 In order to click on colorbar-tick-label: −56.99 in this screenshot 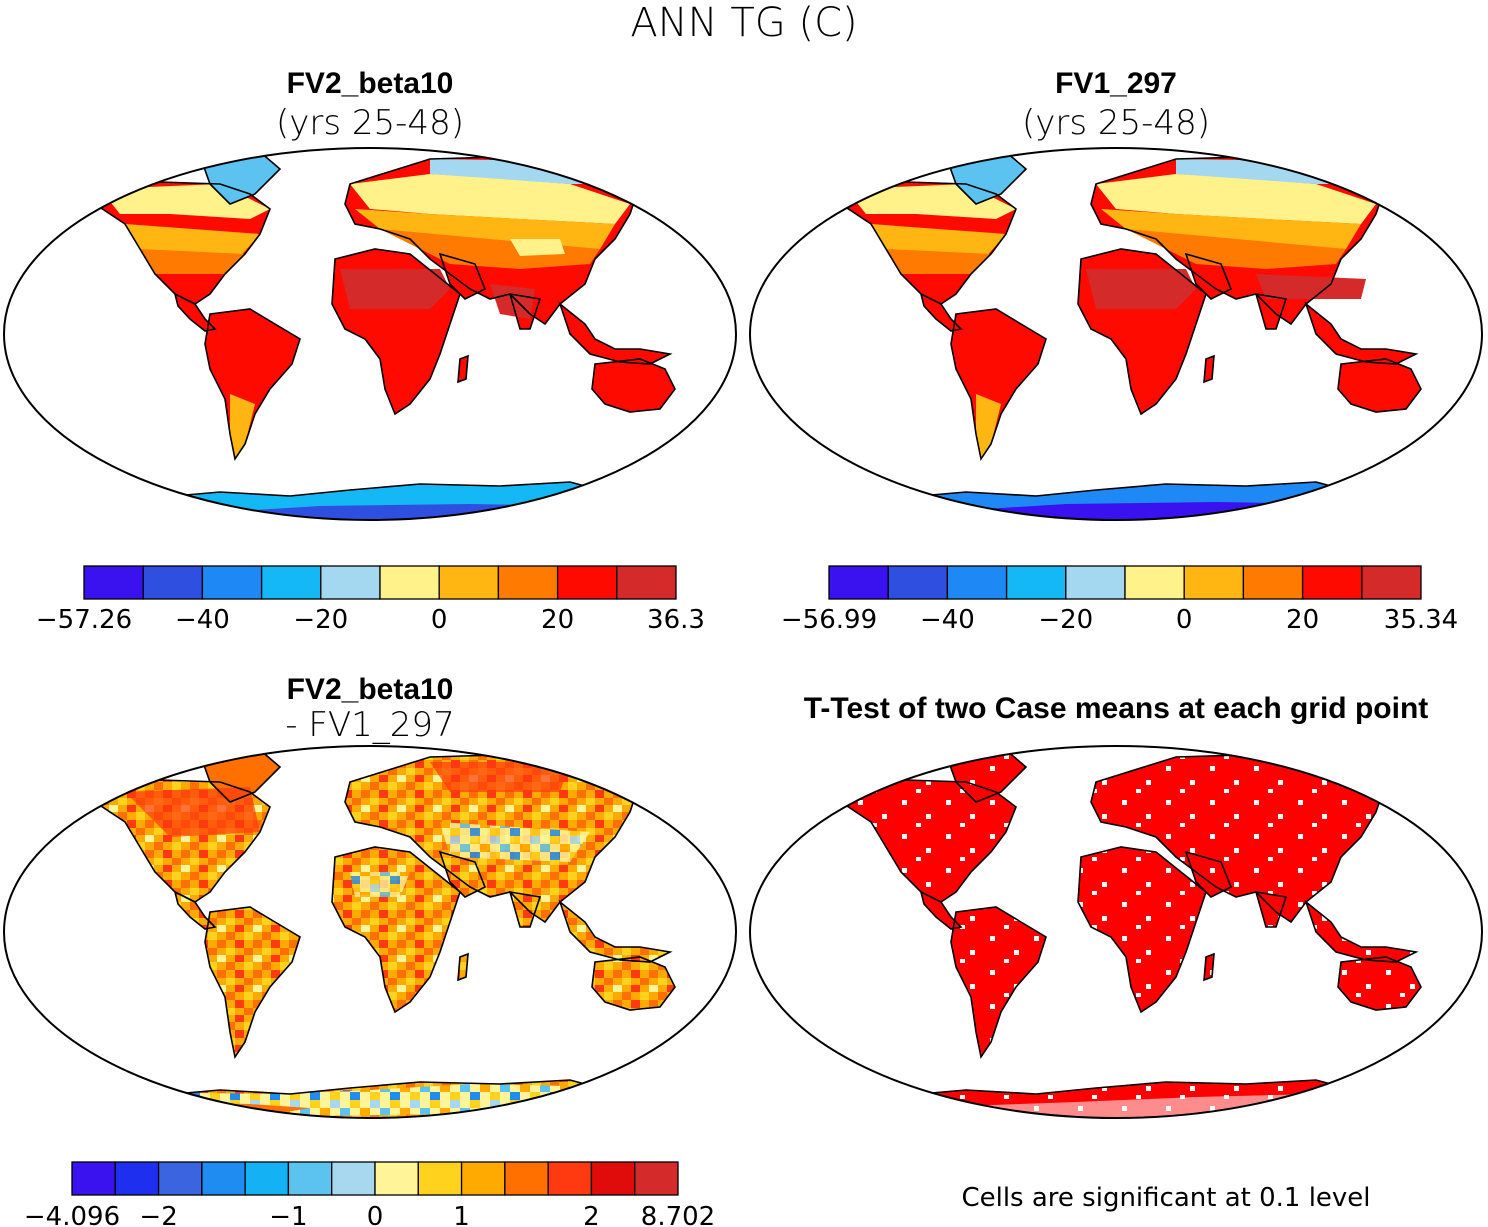, I will do `click(829, 620)`.